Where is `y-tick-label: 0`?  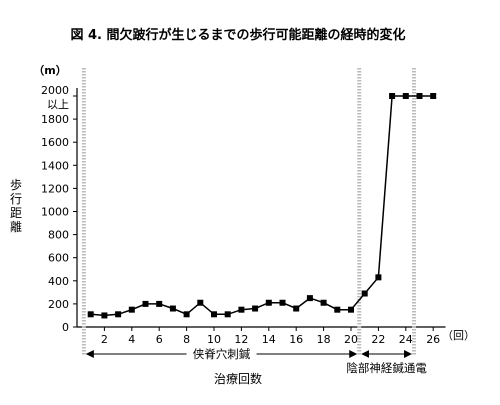 y-tick-label: 0 is located at coordinates (65, 327).